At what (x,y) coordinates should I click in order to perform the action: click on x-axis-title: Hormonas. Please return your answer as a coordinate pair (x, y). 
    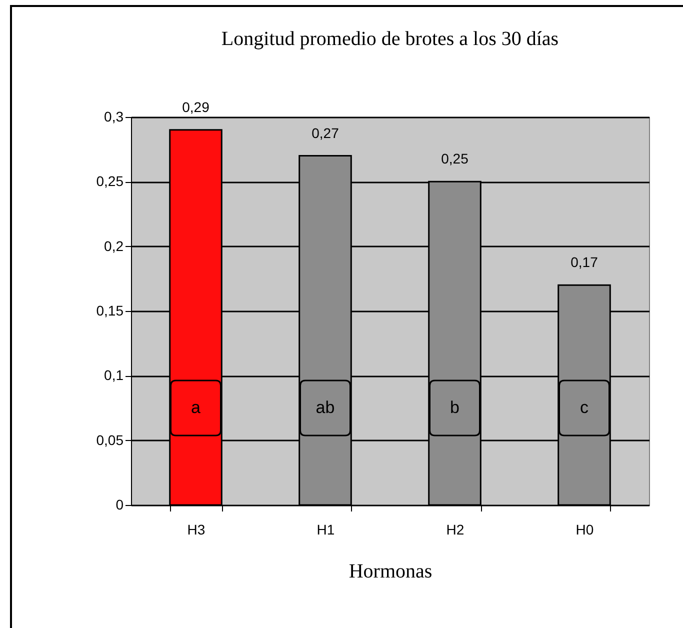
    Looking at the image, I should click on (390, 571).